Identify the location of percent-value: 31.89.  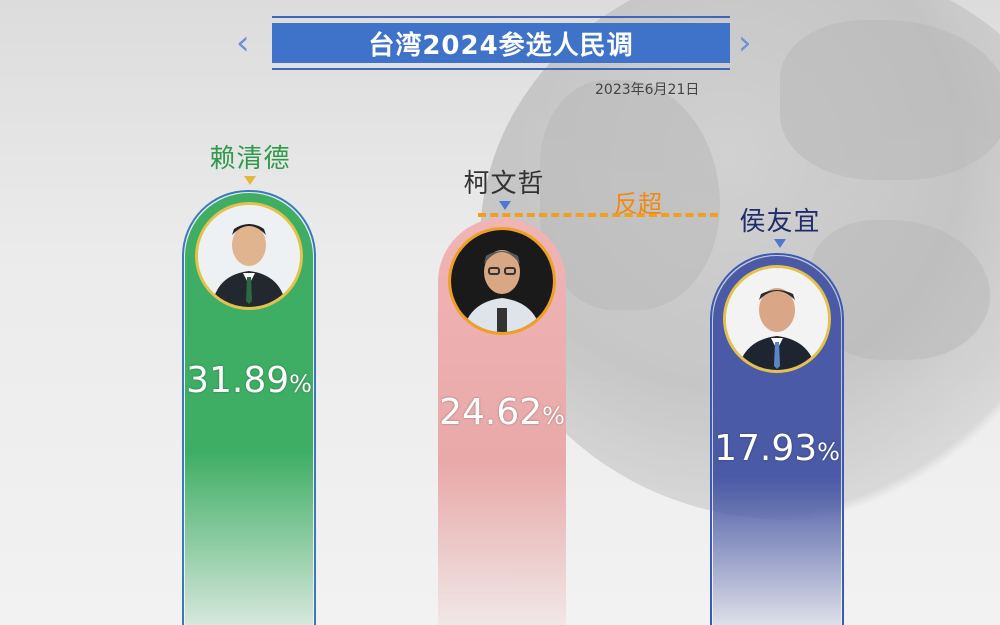
(238, 380).